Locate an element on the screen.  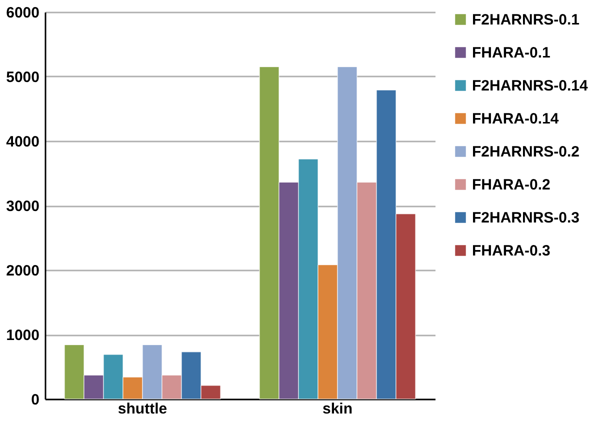
y-tick-label: 2000 is located at coordinates (23, 271).